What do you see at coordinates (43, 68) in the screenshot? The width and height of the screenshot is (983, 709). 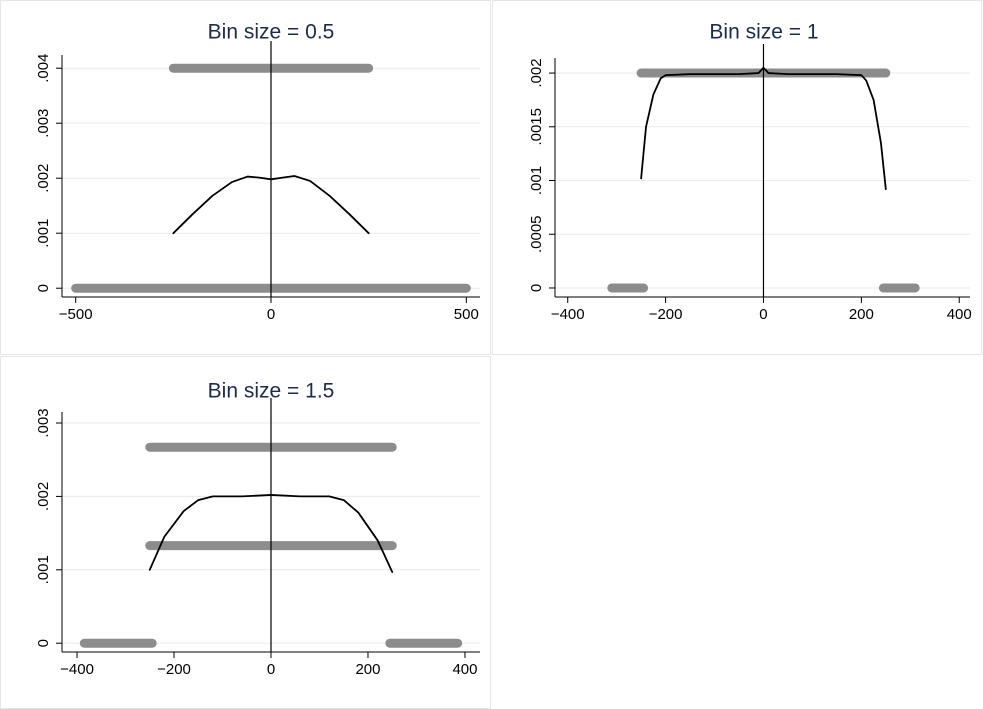 I see `y-tick-label: .004` at bounding box center [43, 68].